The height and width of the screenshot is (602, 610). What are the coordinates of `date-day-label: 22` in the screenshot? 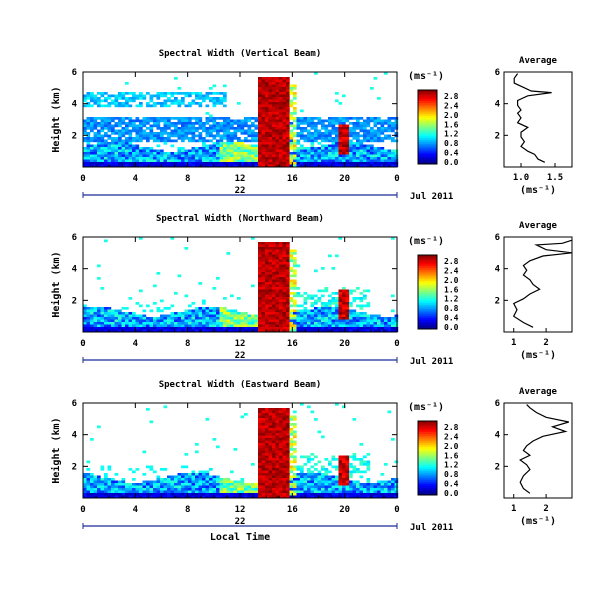 It's located at (240, 522).